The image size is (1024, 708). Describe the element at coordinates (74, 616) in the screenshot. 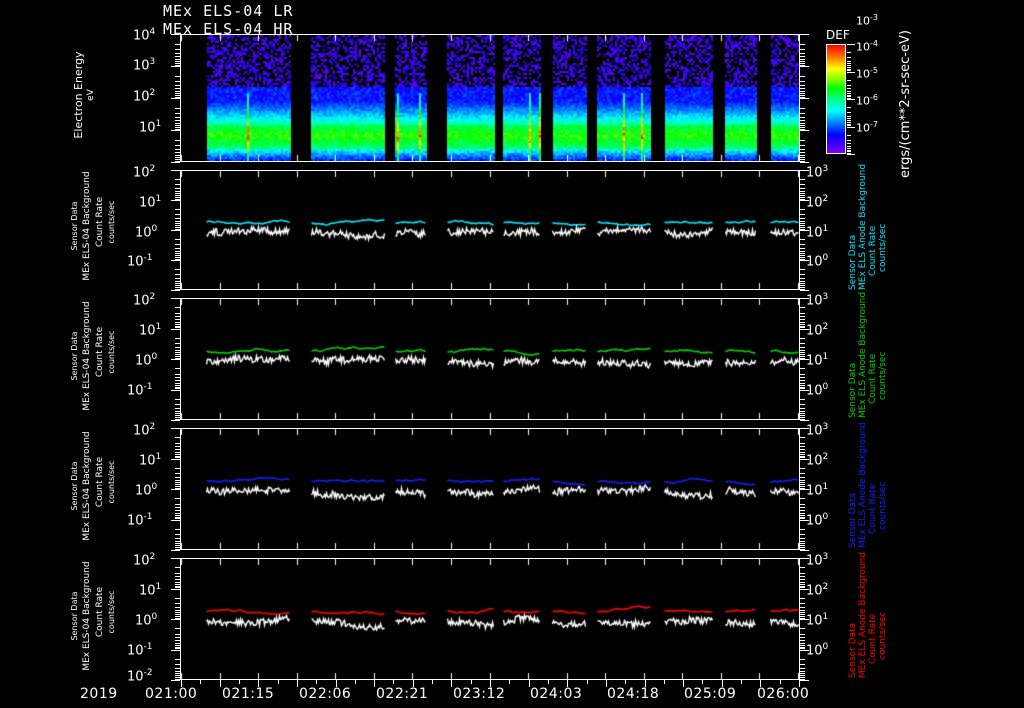

I see `panel-els04-red-ylabel: Sensor Data` at that location.